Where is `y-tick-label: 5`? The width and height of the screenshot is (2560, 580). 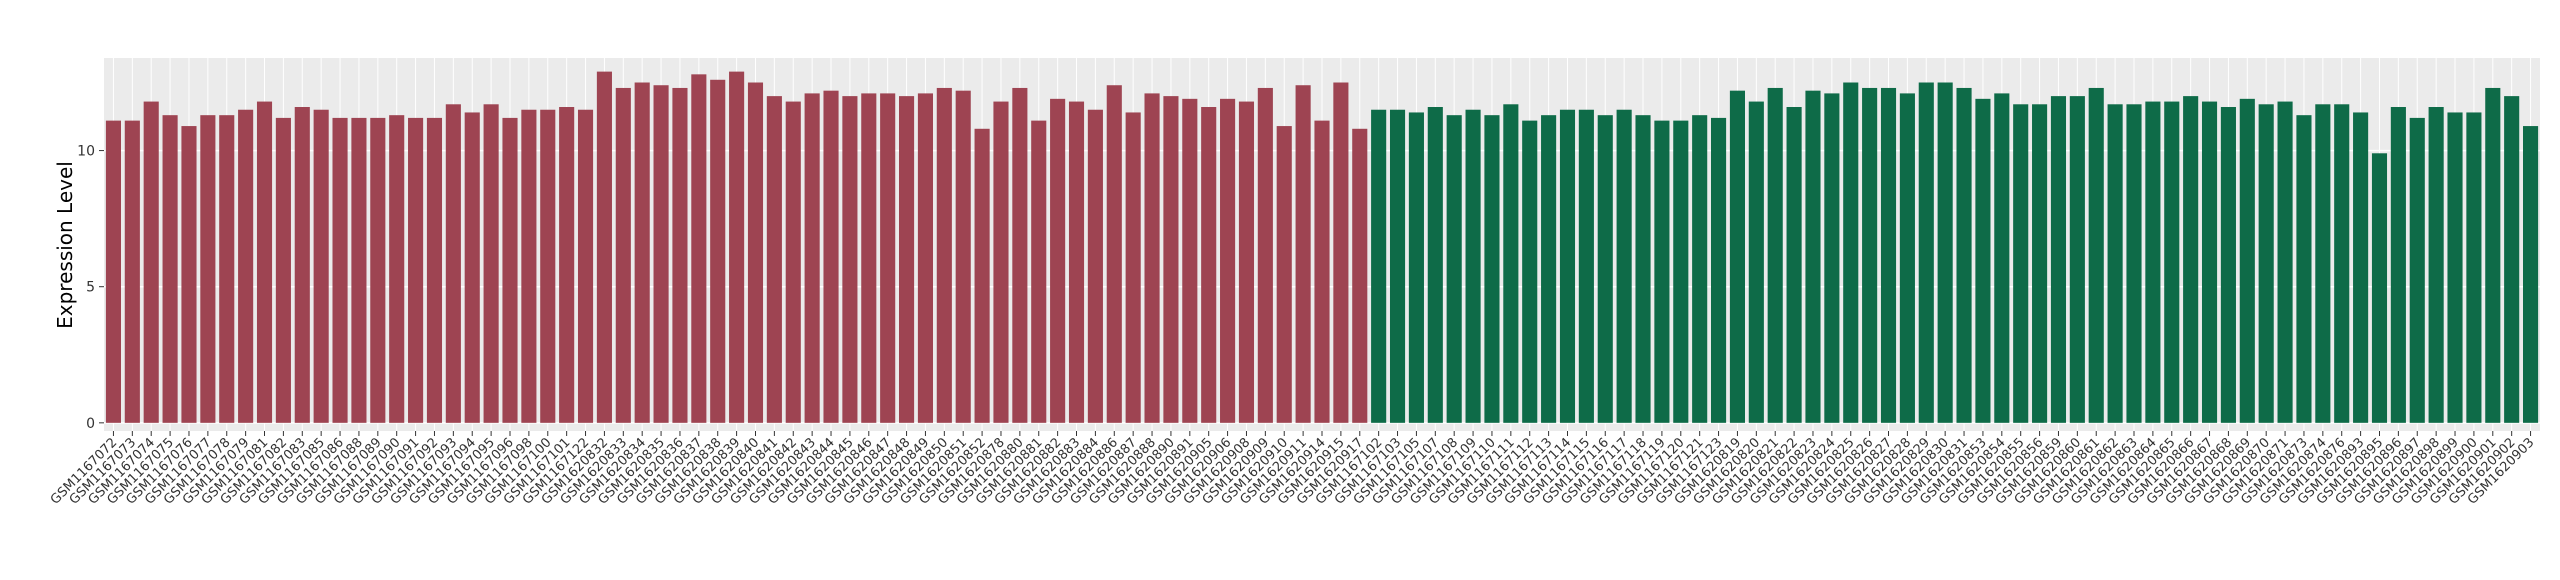
y-tick-label: 5 is located at coordinates (90, 288).